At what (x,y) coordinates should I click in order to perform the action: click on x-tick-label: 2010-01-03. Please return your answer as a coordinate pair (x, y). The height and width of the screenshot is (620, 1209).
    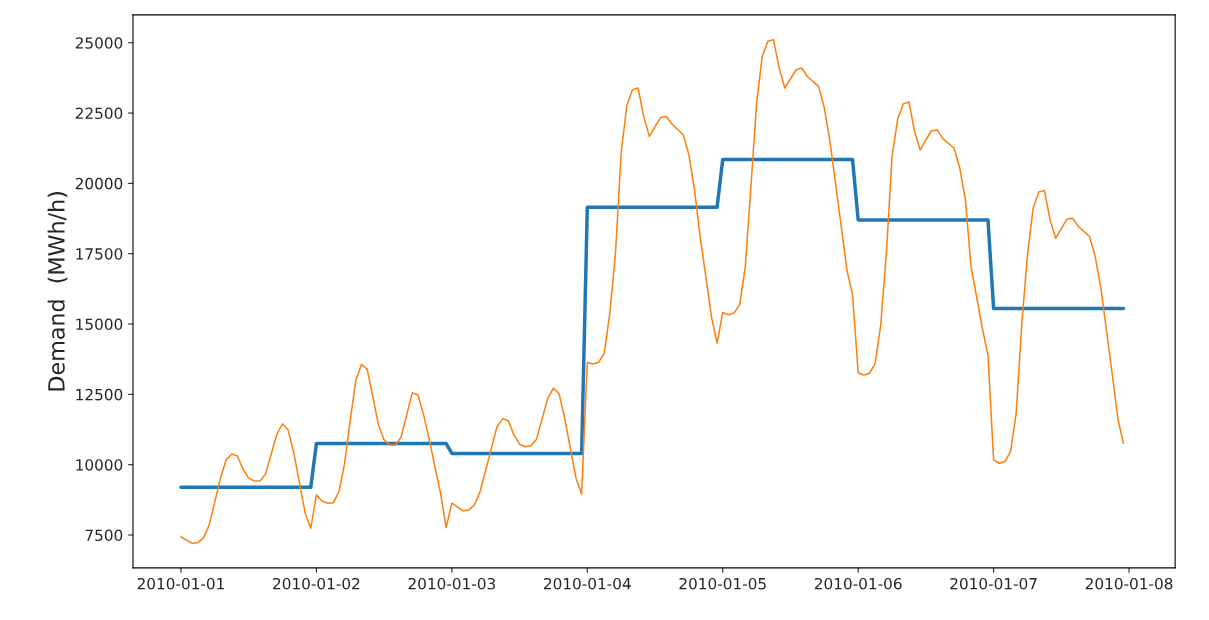
    Looking at the image, I should click on (452, 583).